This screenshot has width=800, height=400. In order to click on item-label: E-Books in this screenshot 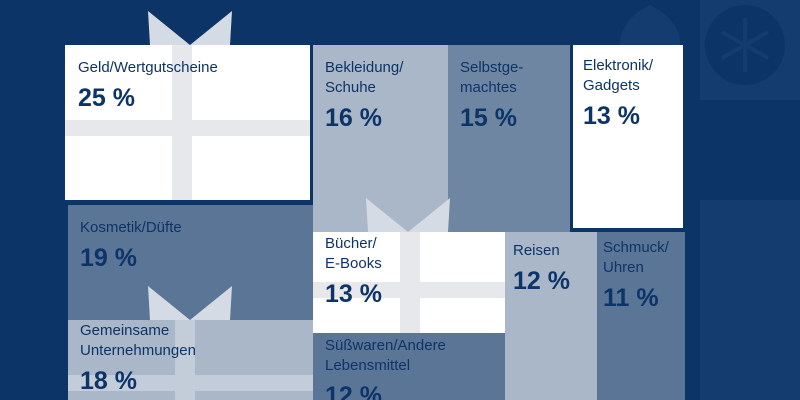, I will do `click(353, 263)`.